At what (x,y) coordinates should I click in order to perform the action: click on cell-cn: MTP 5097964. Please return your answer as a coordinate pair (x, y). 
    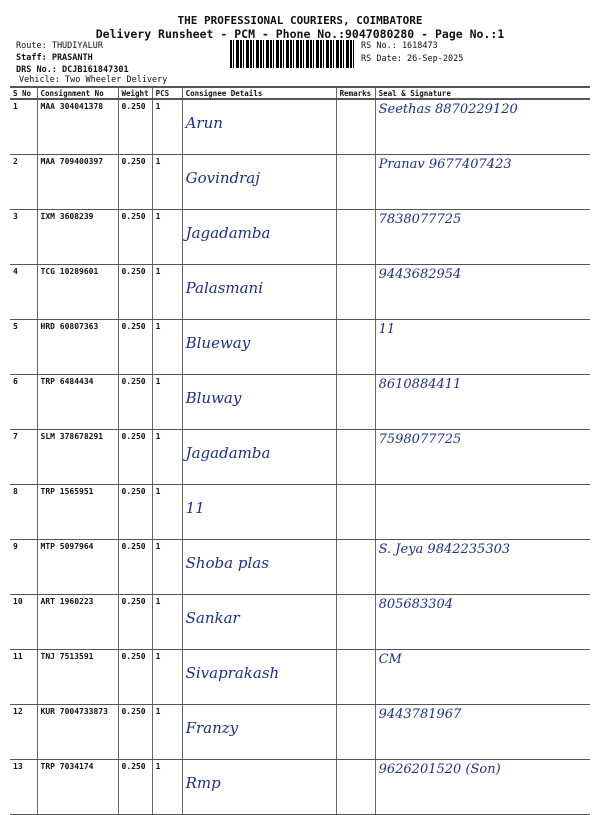
    Looking at the image, I should click on (77, 567).